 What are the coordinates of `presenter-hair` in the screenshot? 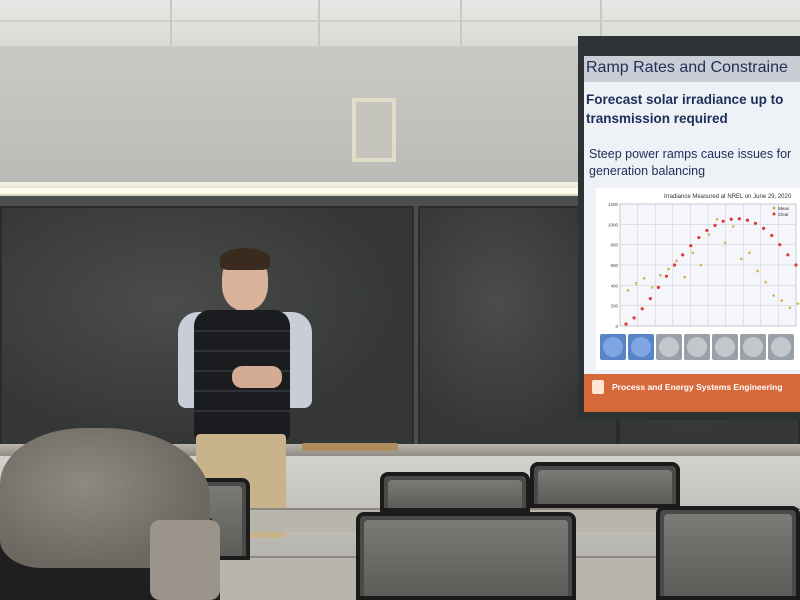 It's located at (245, 259).